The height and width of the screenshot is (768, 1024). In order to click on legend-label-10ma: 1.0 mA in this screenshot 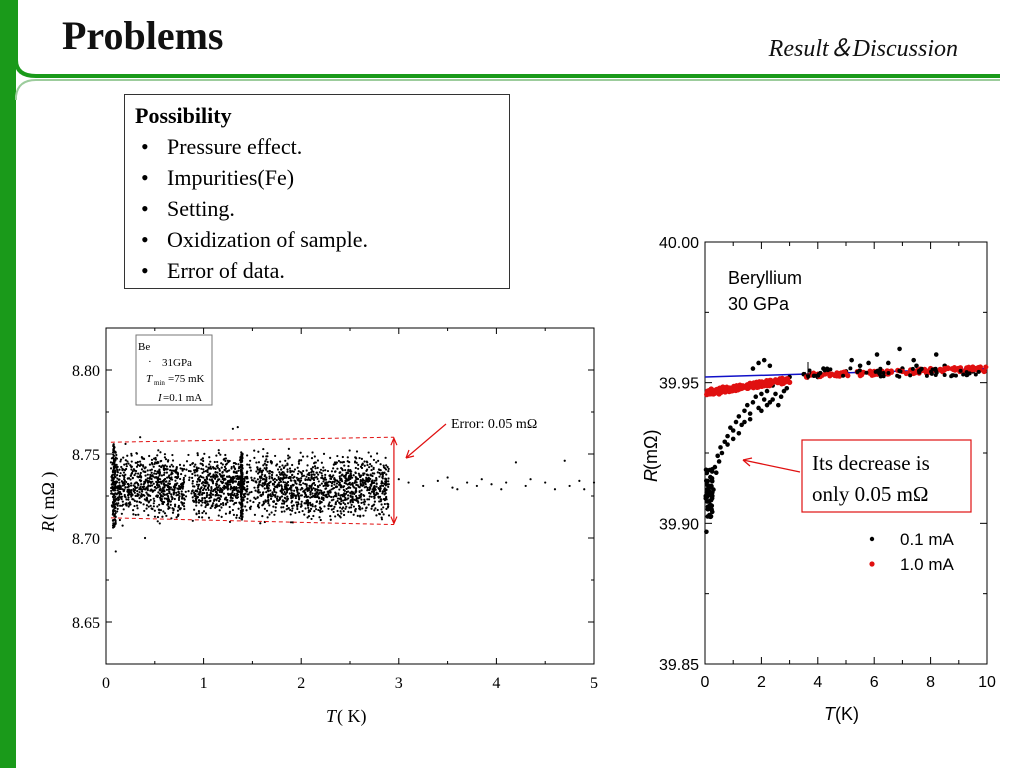, I will do `click(927, 564)`.